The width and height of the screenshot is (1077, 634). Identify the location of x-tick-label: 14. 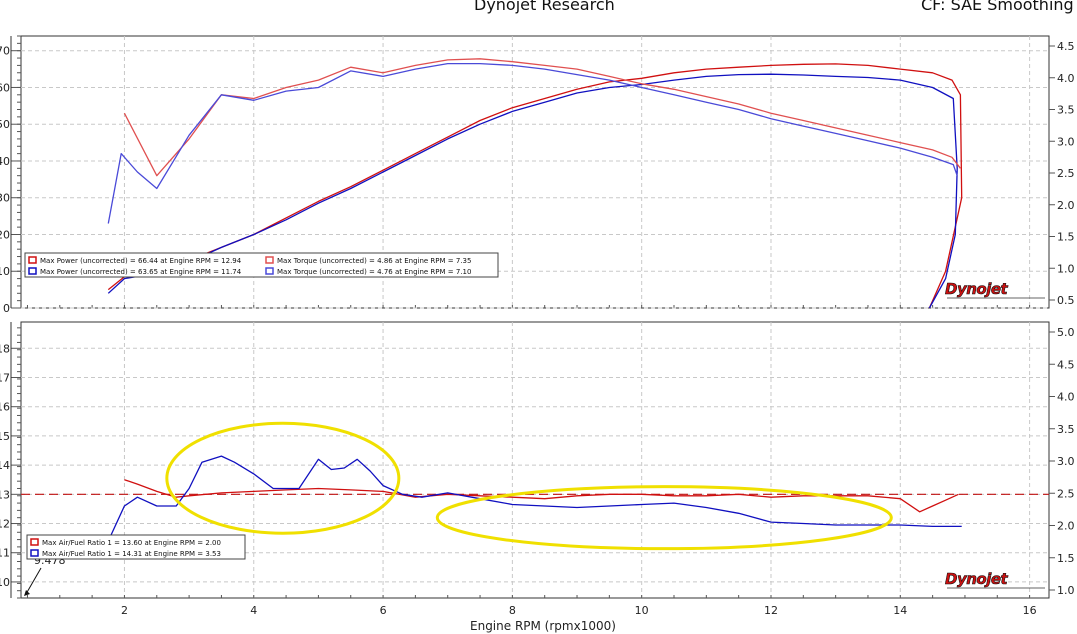
(900, 610).